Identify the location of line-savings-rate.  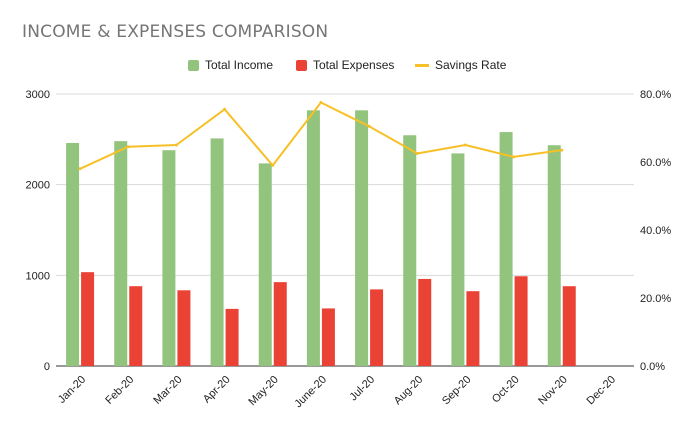
(320, 135).